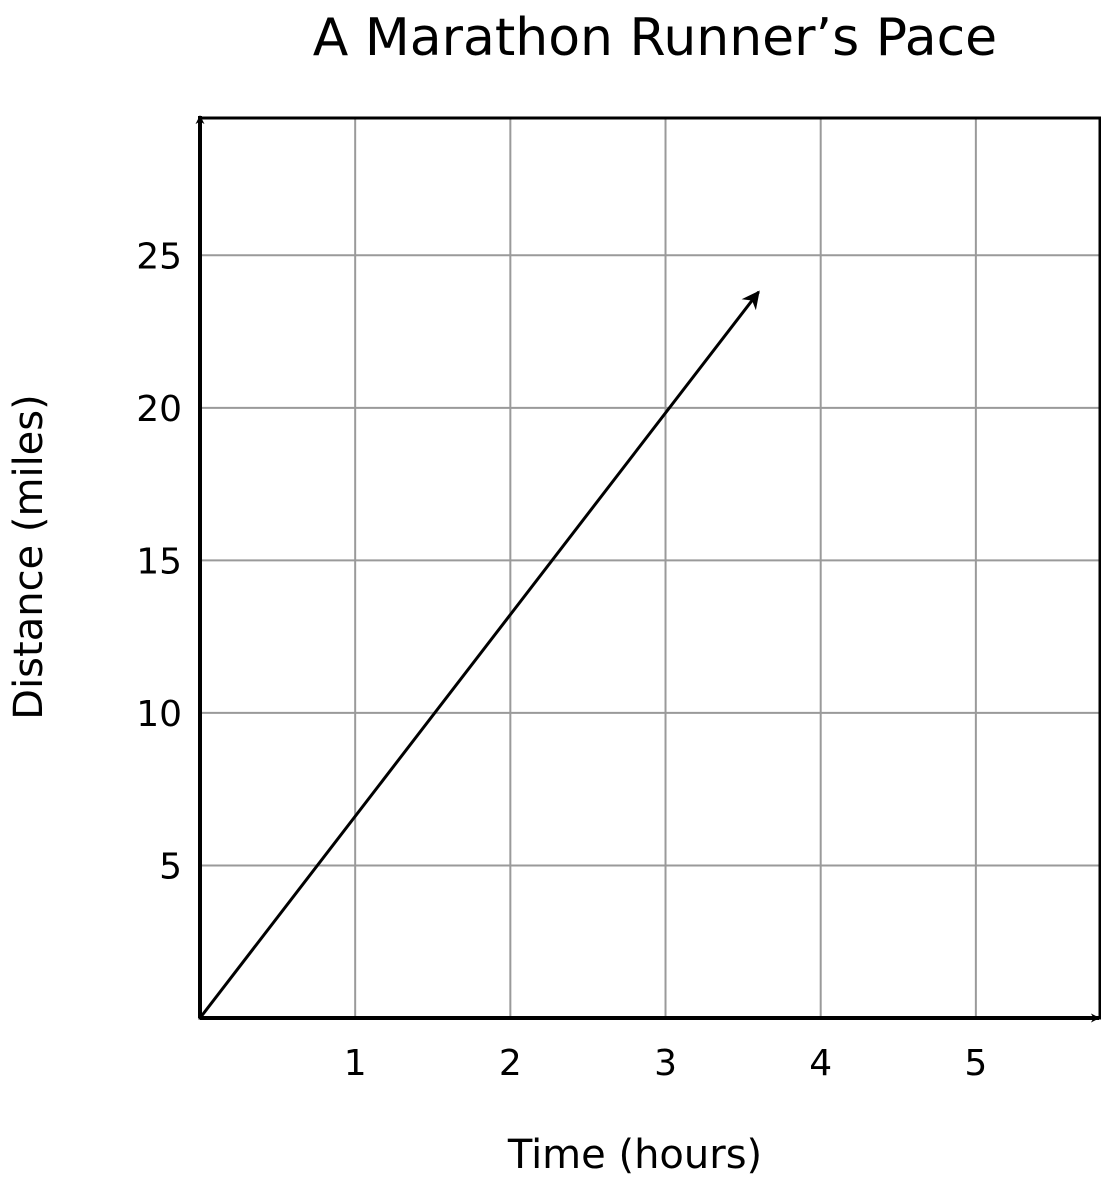 The image size is (1101, 1180). Describe the element at coordinates (170, 866) in the screenshot. I see `y-tick-label-5: 5` at that location.